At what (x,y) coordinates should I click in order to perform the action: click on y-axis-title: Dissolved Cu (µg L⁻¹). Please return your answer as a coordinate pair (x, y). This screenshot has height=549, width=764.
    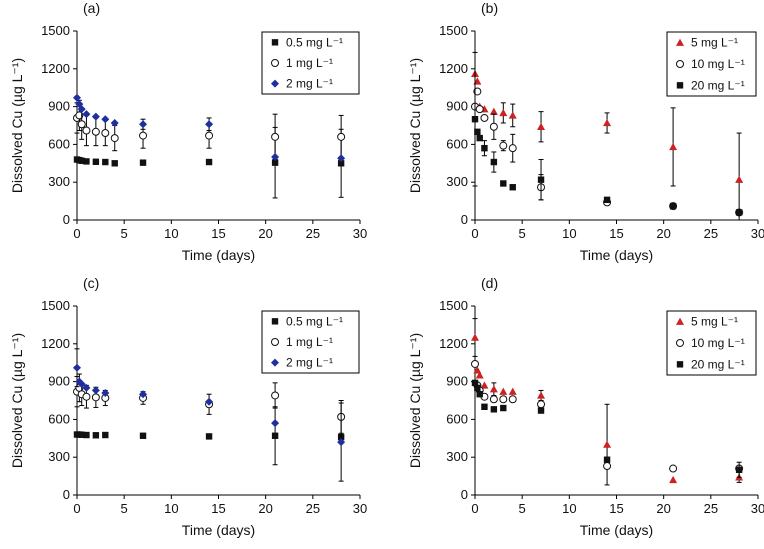
    Looking at the image, I should click on (17, 400).